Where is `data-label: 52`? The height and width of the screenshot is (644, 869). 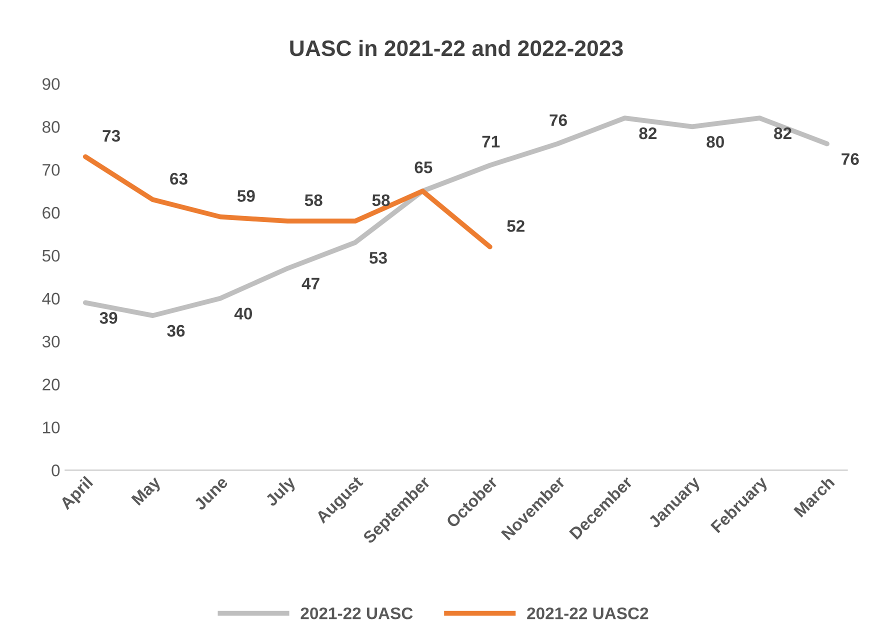
data-label: 52 is located at coordinates (515, 226).